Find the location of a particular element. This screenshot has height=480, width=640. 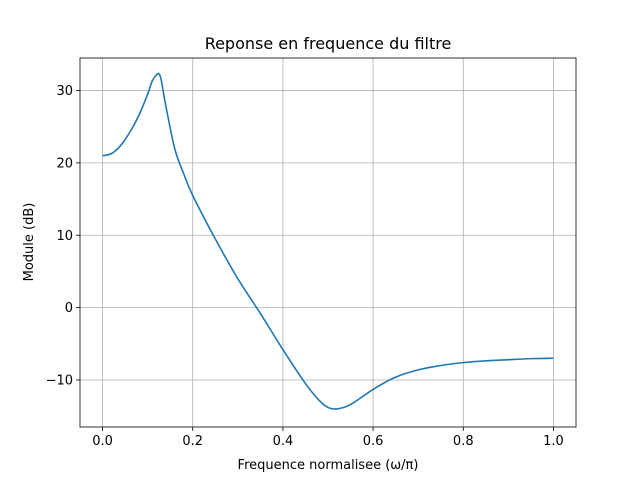

x-tick-label: 0.0 is located at coordinates (102, 441).